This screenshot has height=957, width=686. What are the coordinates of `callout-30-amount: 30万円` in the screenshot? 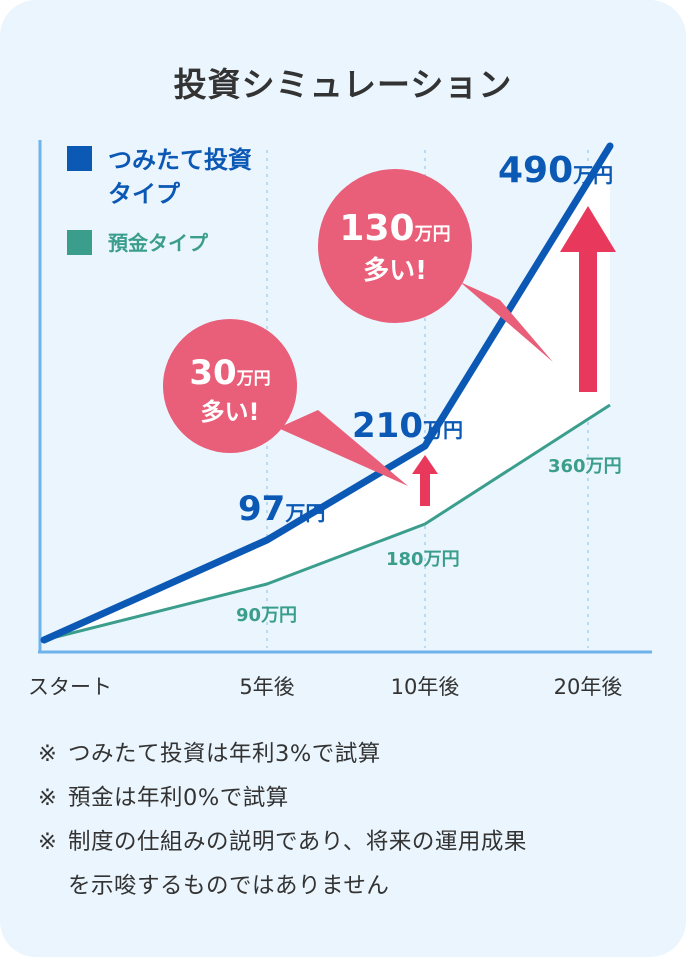 It's located at (229, 373).